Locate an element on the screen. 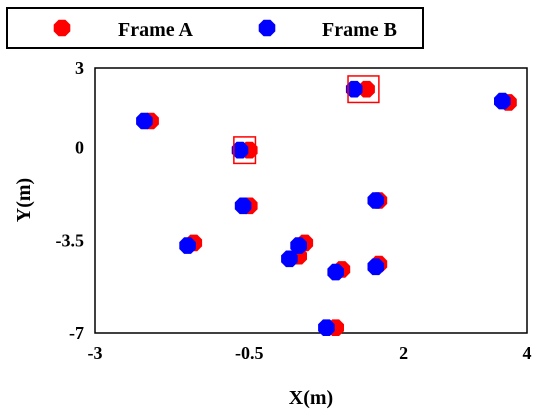  legend-box is located at coordinates (215, 28).